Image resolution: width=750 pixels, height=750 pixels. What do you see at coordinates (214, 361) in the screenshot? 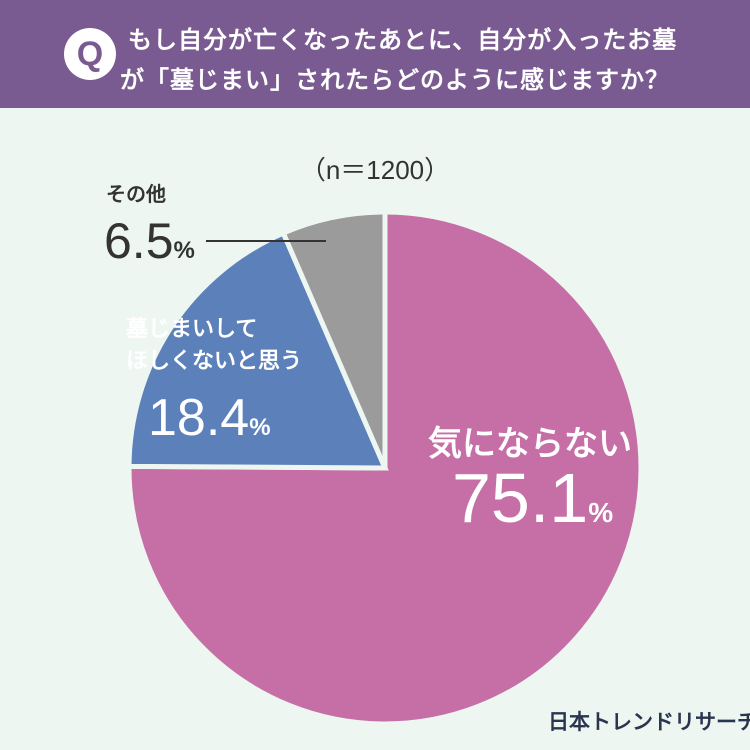
I see `slice-label-dont-want-line-2: ほしくないと思う` at bounding box center [214, 361].